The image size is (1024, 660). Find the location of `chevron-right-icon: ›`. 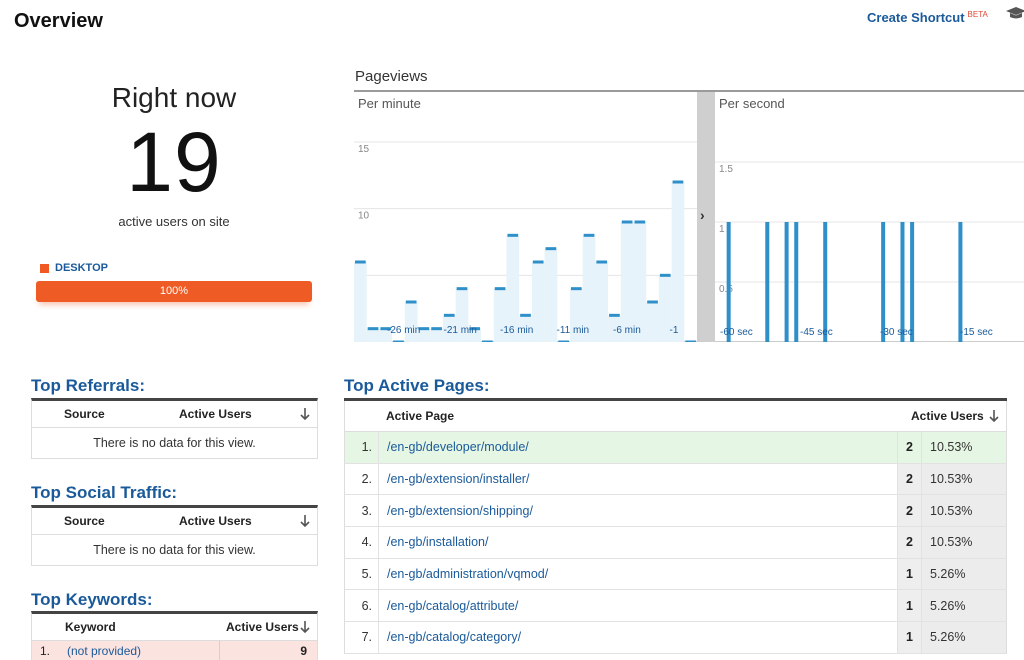

chevron-right-icon: › is located at coordinates (702, 215).